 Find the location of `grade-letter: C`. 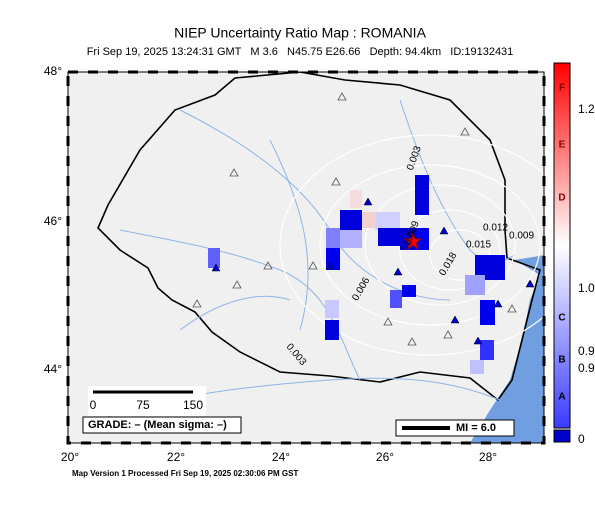

grade-letter: C is located at coordinates (561, 318).